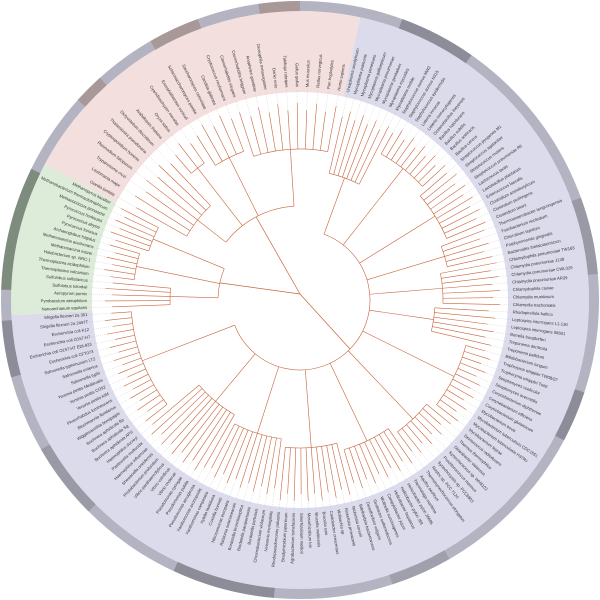 This screenshot has height=600, width=600. Describe the element at coordinates (276, 540) in the screenshot. I see `leaf-label: Rhodopseudomonas palustris` at that location.